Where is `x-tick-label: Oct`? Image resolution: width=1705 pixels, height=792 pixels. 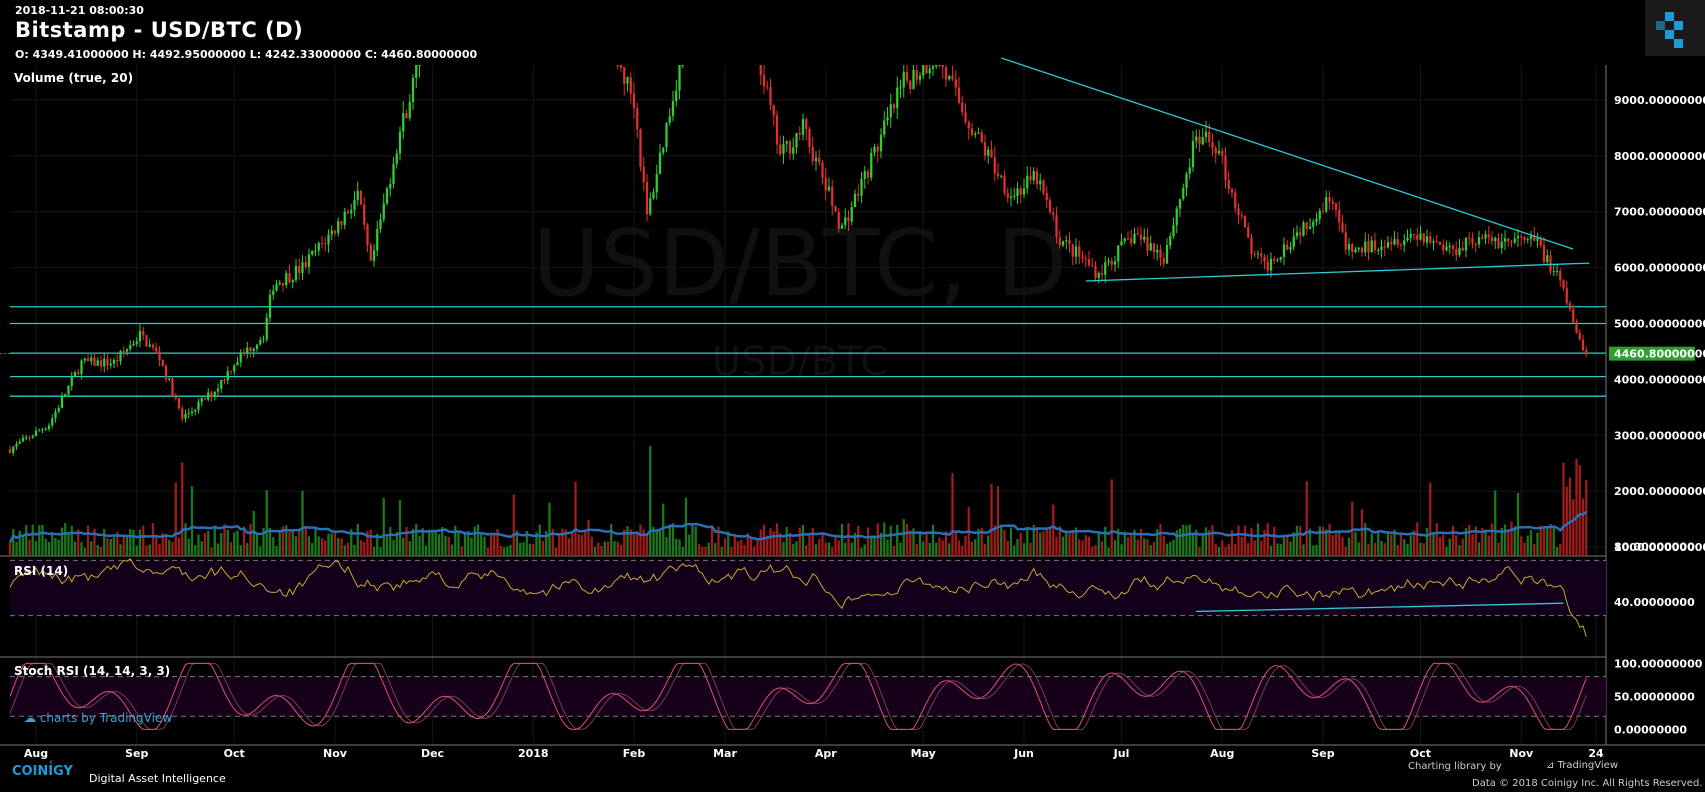
x-tick-label: Oct is located at coordinates (1420, 753).